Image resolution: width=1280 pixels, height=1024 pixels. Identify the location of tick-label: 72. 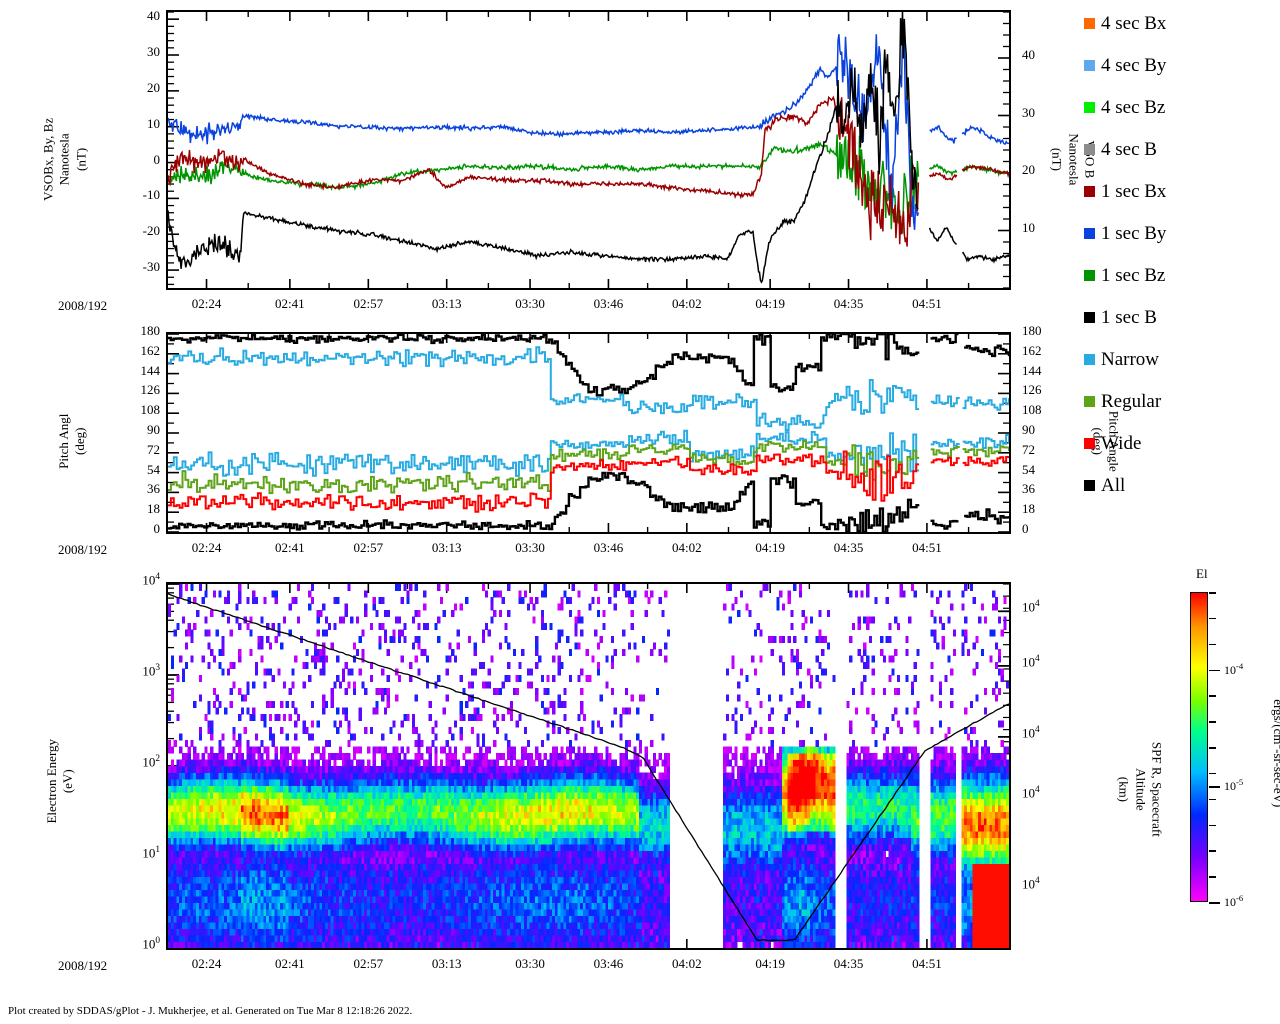
(153, 449).